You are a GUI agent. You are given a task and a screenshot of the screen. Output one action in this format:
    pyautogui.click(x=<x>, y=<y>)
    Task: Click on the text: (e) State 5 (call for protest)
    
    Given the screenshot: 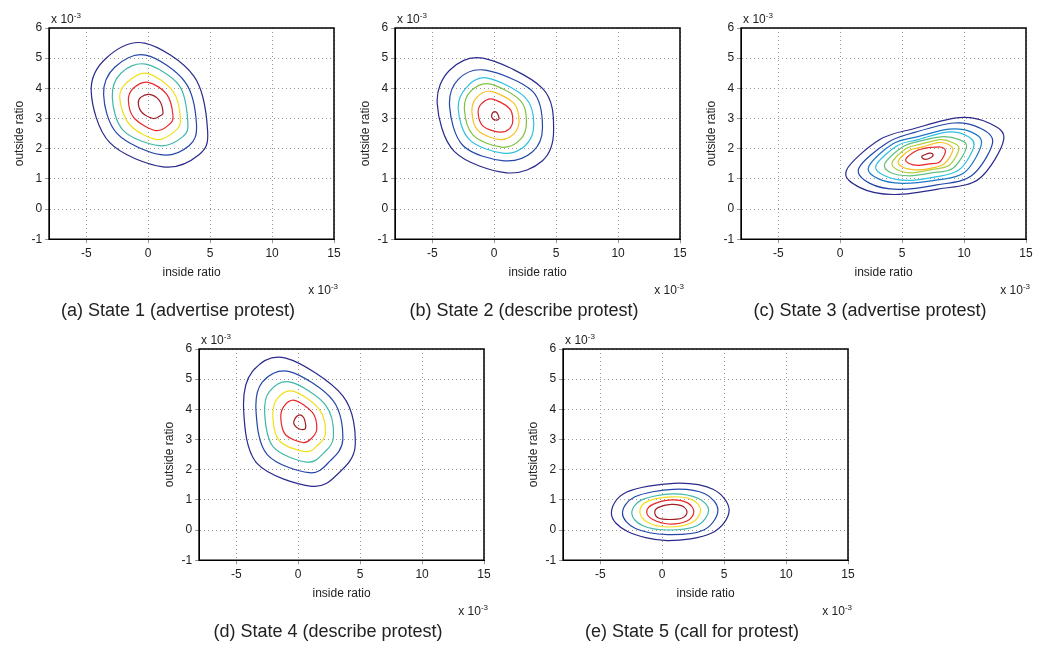 What is the action you would take?
    pyautogui.click(x=692, y=631)
    